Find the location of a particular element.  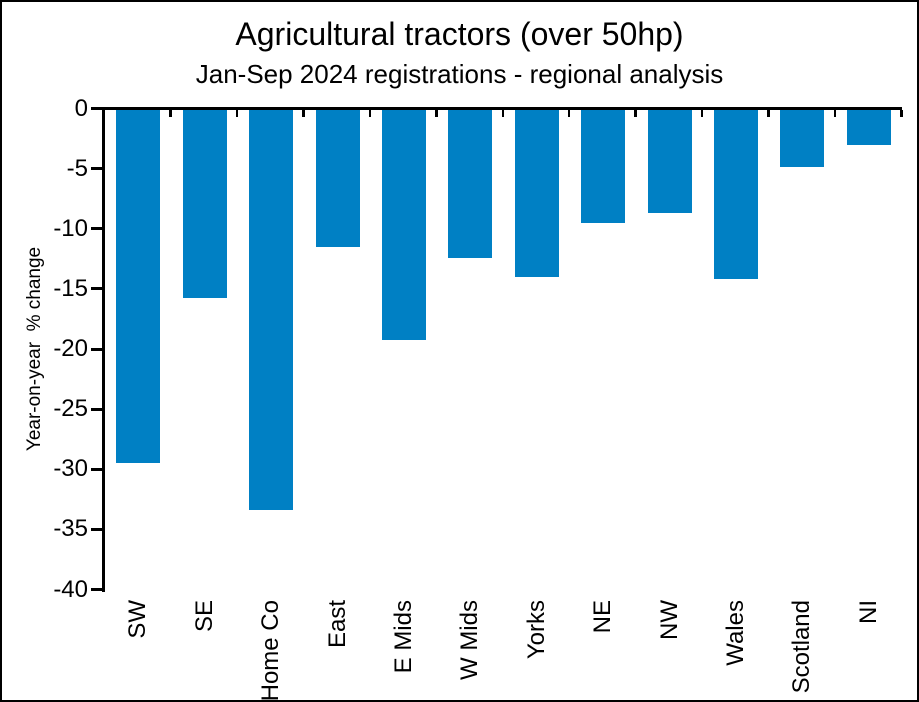

bar-nw is located at coordinates (669, 161).